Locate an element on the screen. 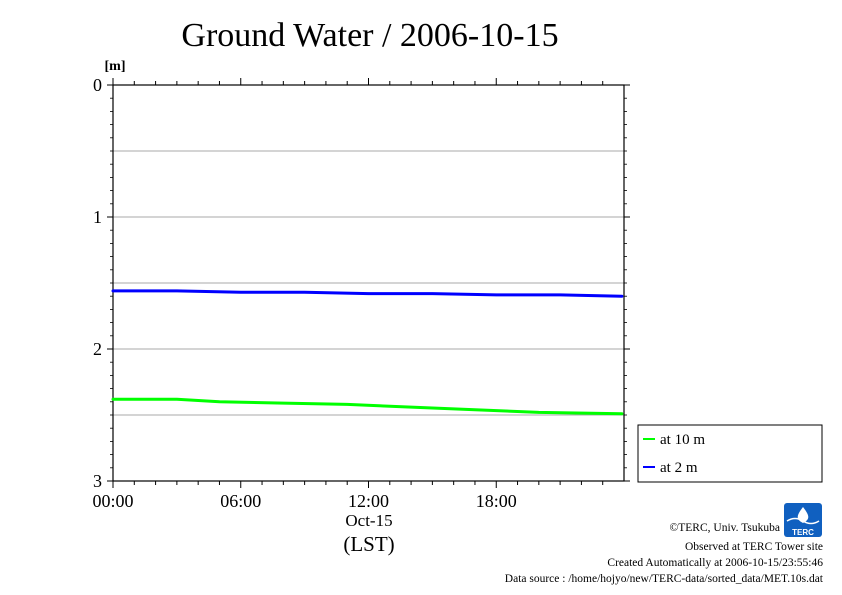  series-line-at-10-m is located at coordinates (367, 406).